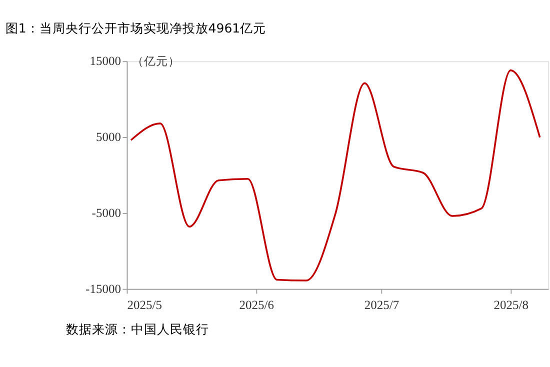 This screenshot has height=367, width=550. What do you see at coordinates (138, 329) in the screenshot?
I see `source-note: 数据来源：中国人民银行` at bounding box center [138, 329].